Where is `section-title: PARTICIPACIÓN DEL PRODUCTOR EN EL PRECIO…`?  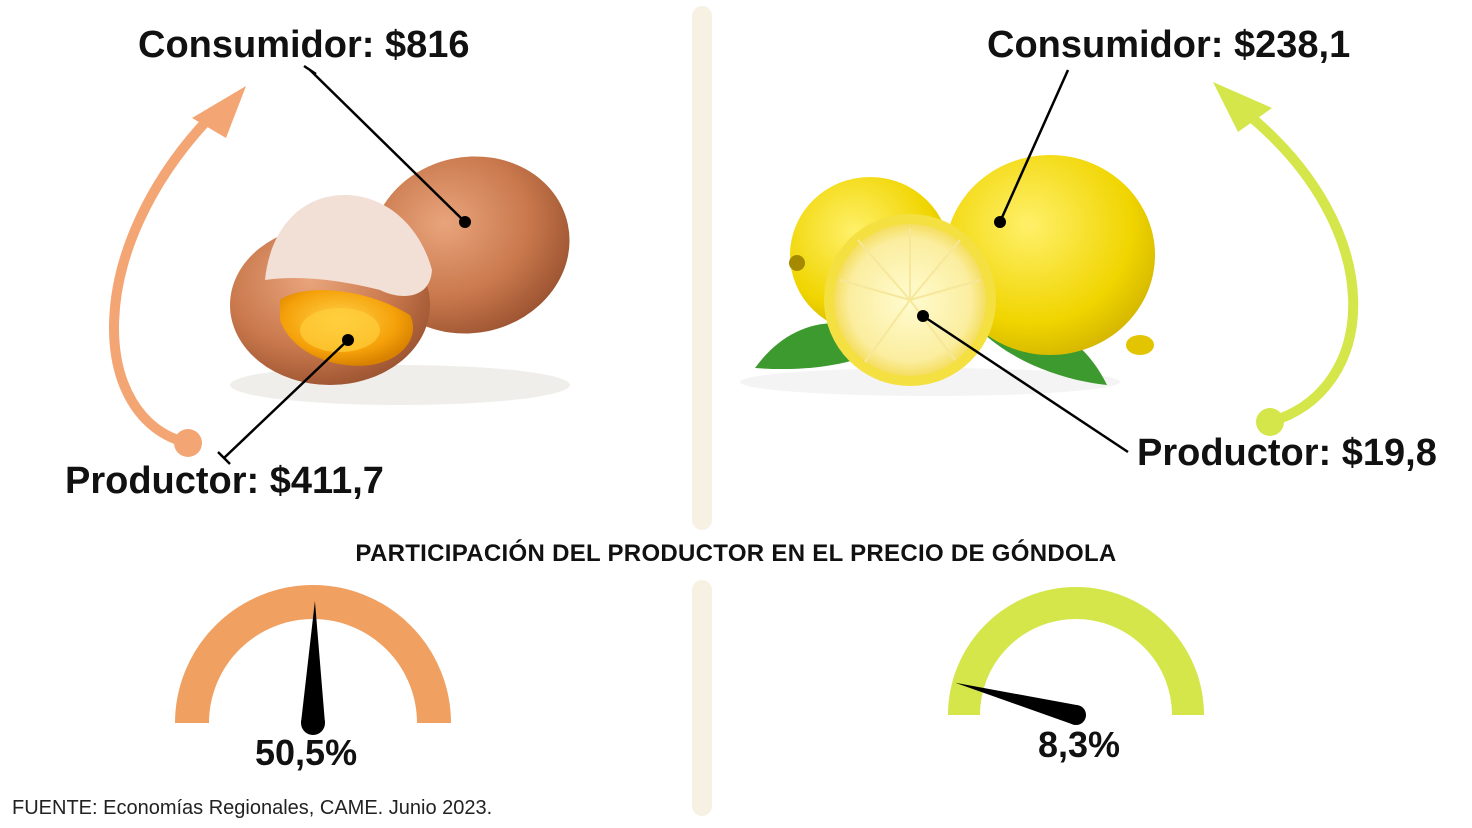 section-title: PARTICIPACIÓN DEL PRODUCTOR EN EL PRECIO… is located at coordinates (736, 553).